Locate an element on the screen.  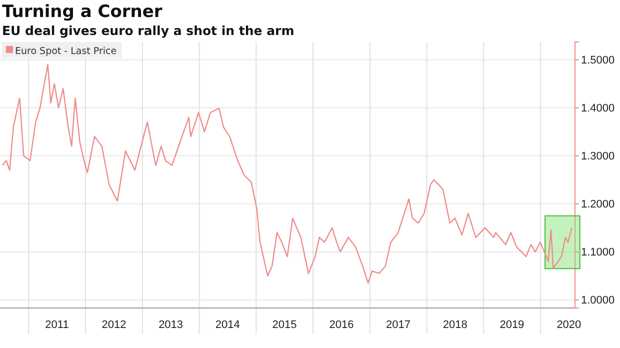
x-tick-label: 2017 is located at coordinates (398, 324).